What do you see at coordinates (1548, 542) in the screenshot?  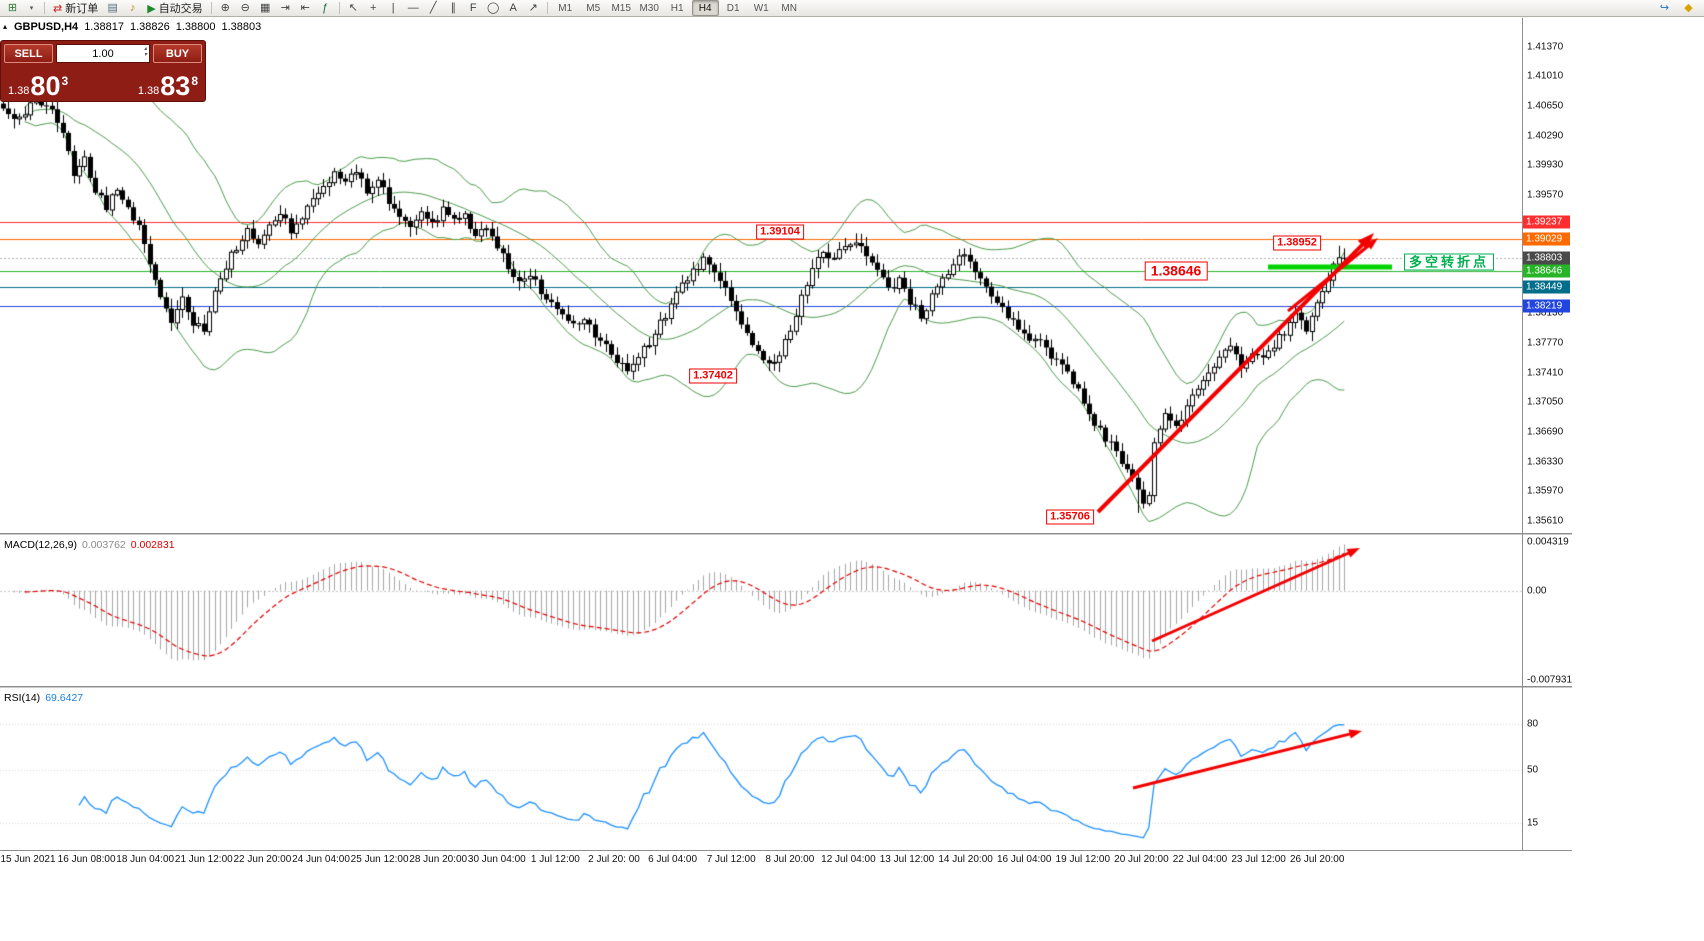 I see `macd-scale-max: 0.004319` at bounding box center [1548, 542].